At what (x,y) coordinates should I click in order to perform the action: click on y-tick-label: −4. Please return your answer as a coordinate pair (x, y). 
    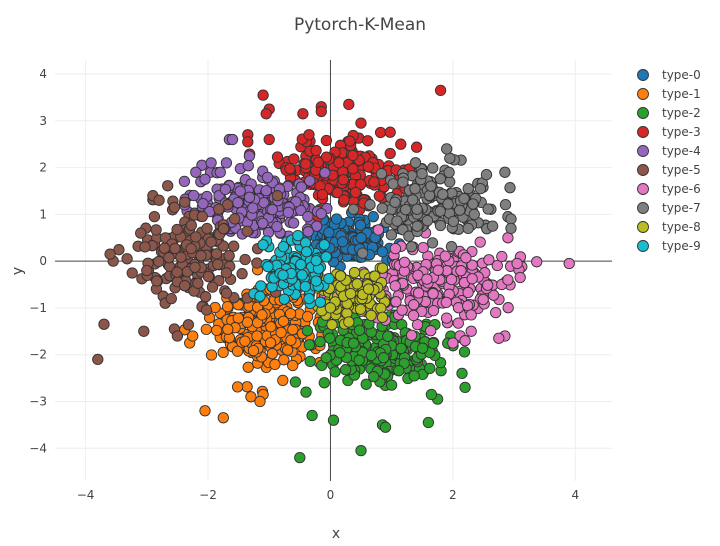
    Looking at the image, I should click on (38, 448).